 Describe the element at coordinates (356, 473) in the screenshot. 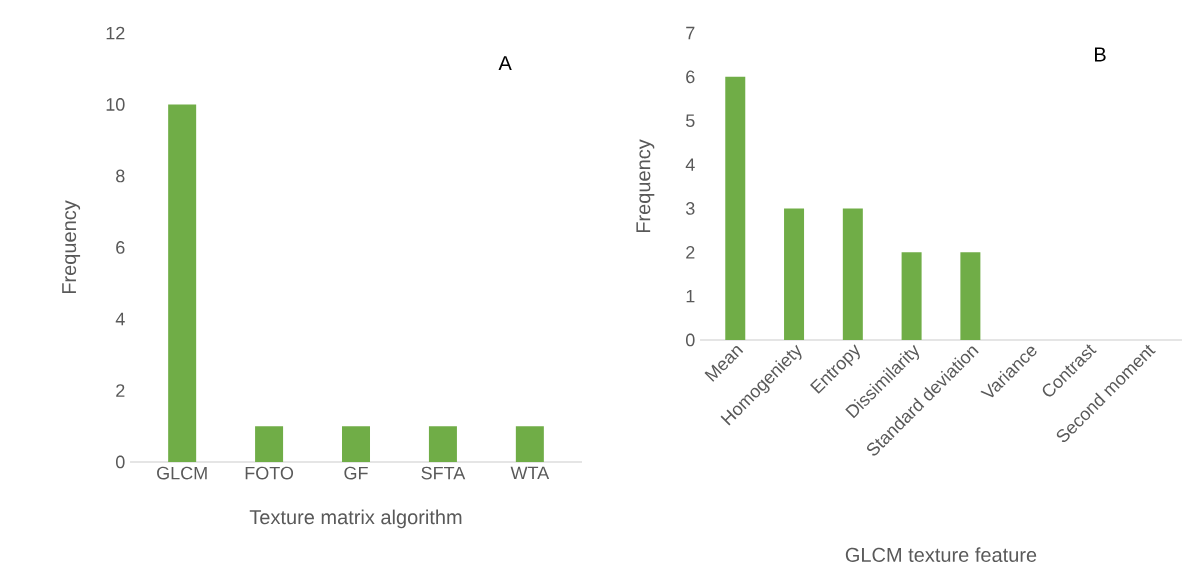

I see `x-tick-label: GF` at that location.